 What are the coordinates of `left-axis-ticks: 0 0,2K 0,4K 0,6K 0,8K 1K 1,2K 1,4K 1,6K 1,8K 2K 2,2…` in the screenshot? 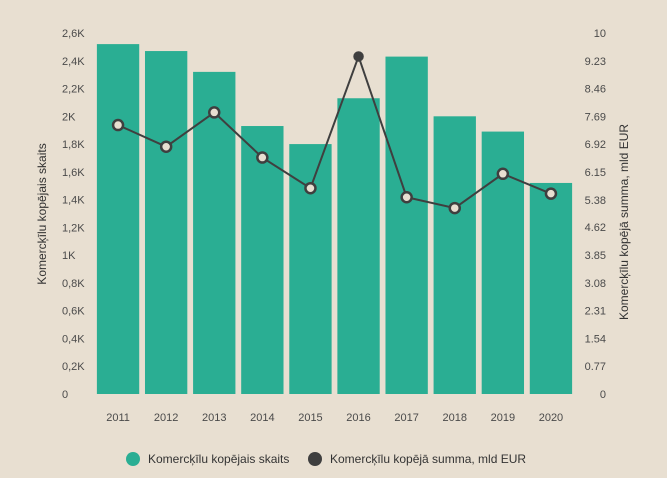 It's located at (73, 214).